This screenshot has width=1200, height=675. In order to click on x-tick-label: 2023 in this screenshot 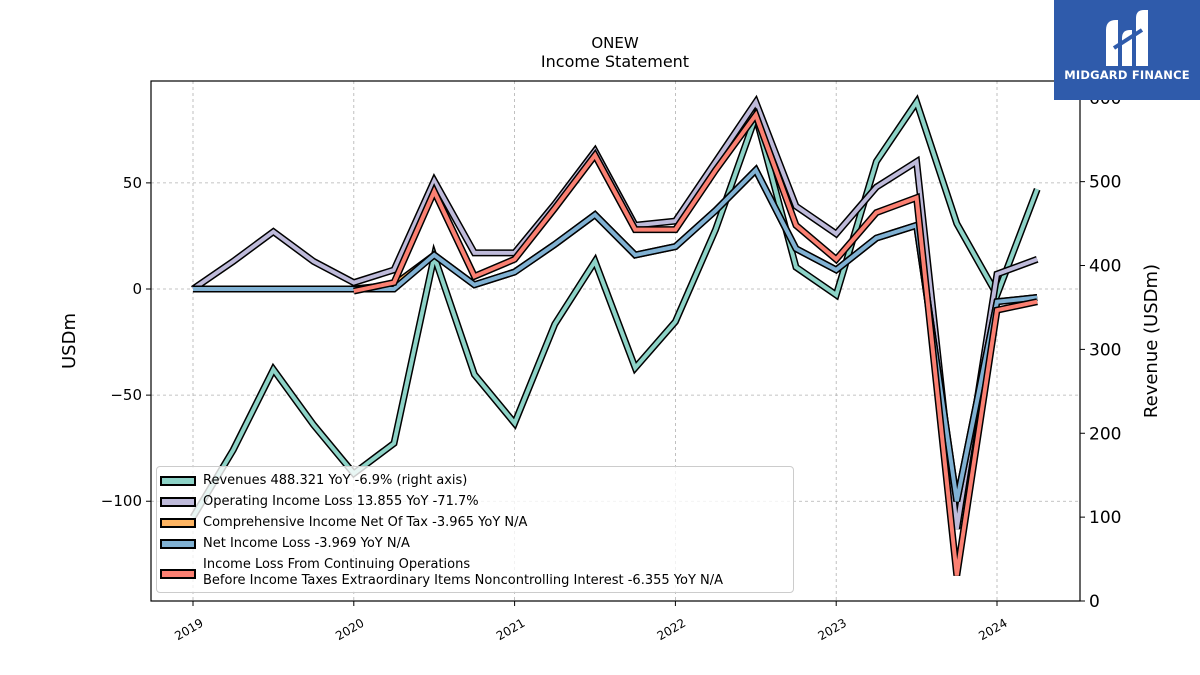, I will do `click(831, 629)`.